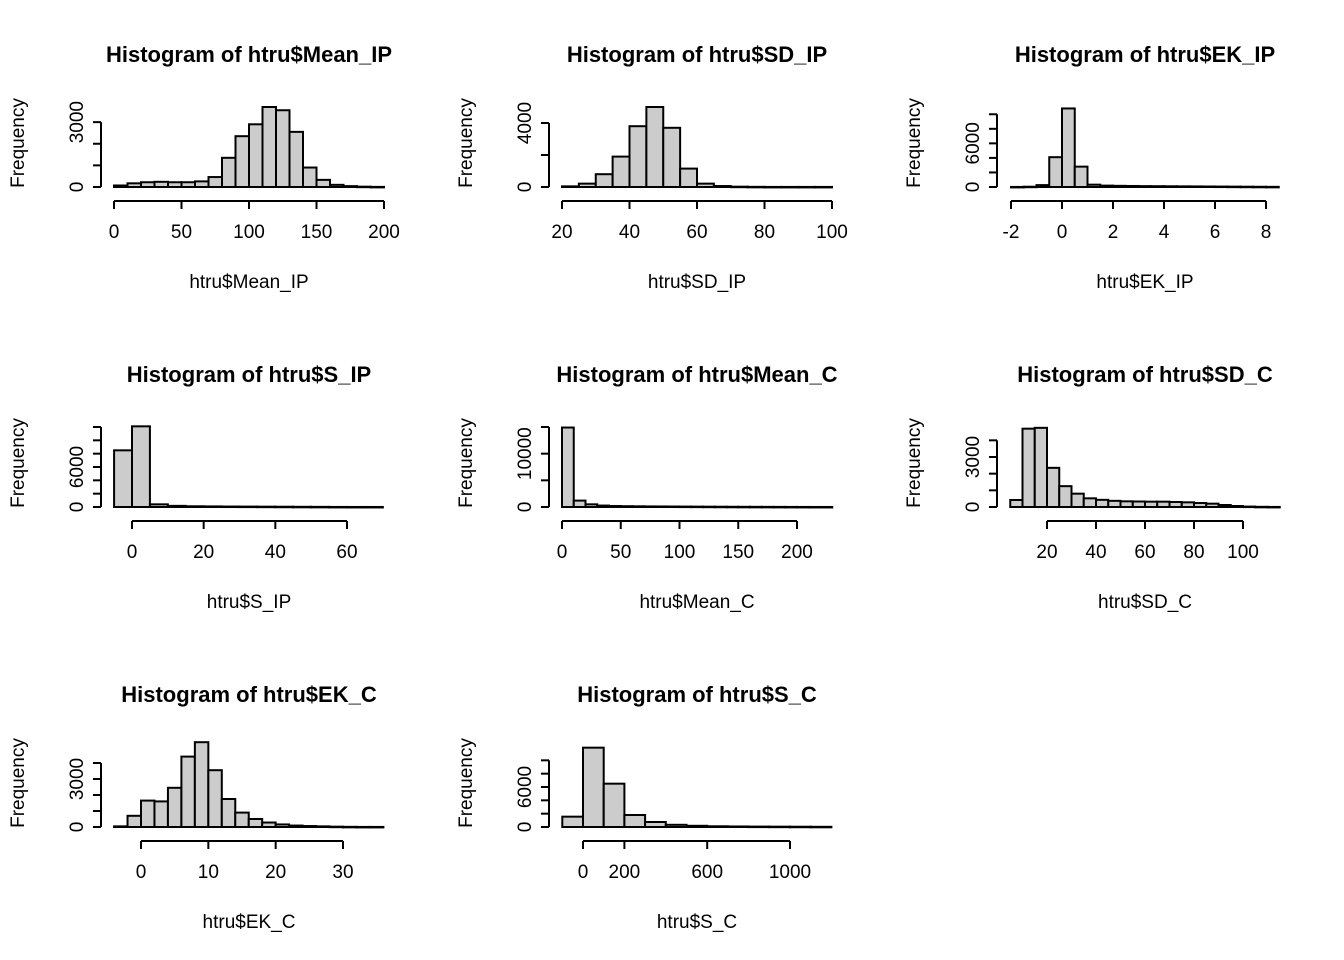 Image resolution: width=1344 pixels, height=960 pixels. What do you see at coordinates (1046, 552) in the screenshot?
I see `x-tick-label: 20` at bounding box center [1046, 552].